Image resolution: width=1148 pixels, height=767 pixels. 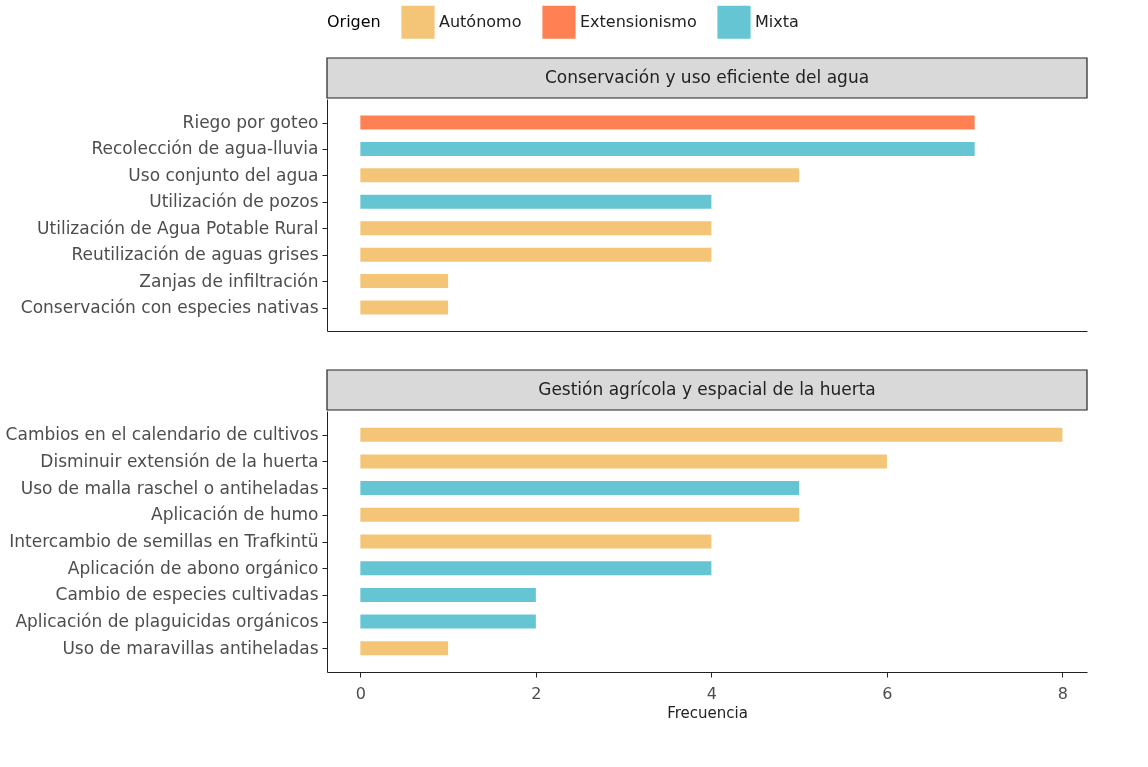 I want to click on legend-title: Origen, so click(x=354, y=21).